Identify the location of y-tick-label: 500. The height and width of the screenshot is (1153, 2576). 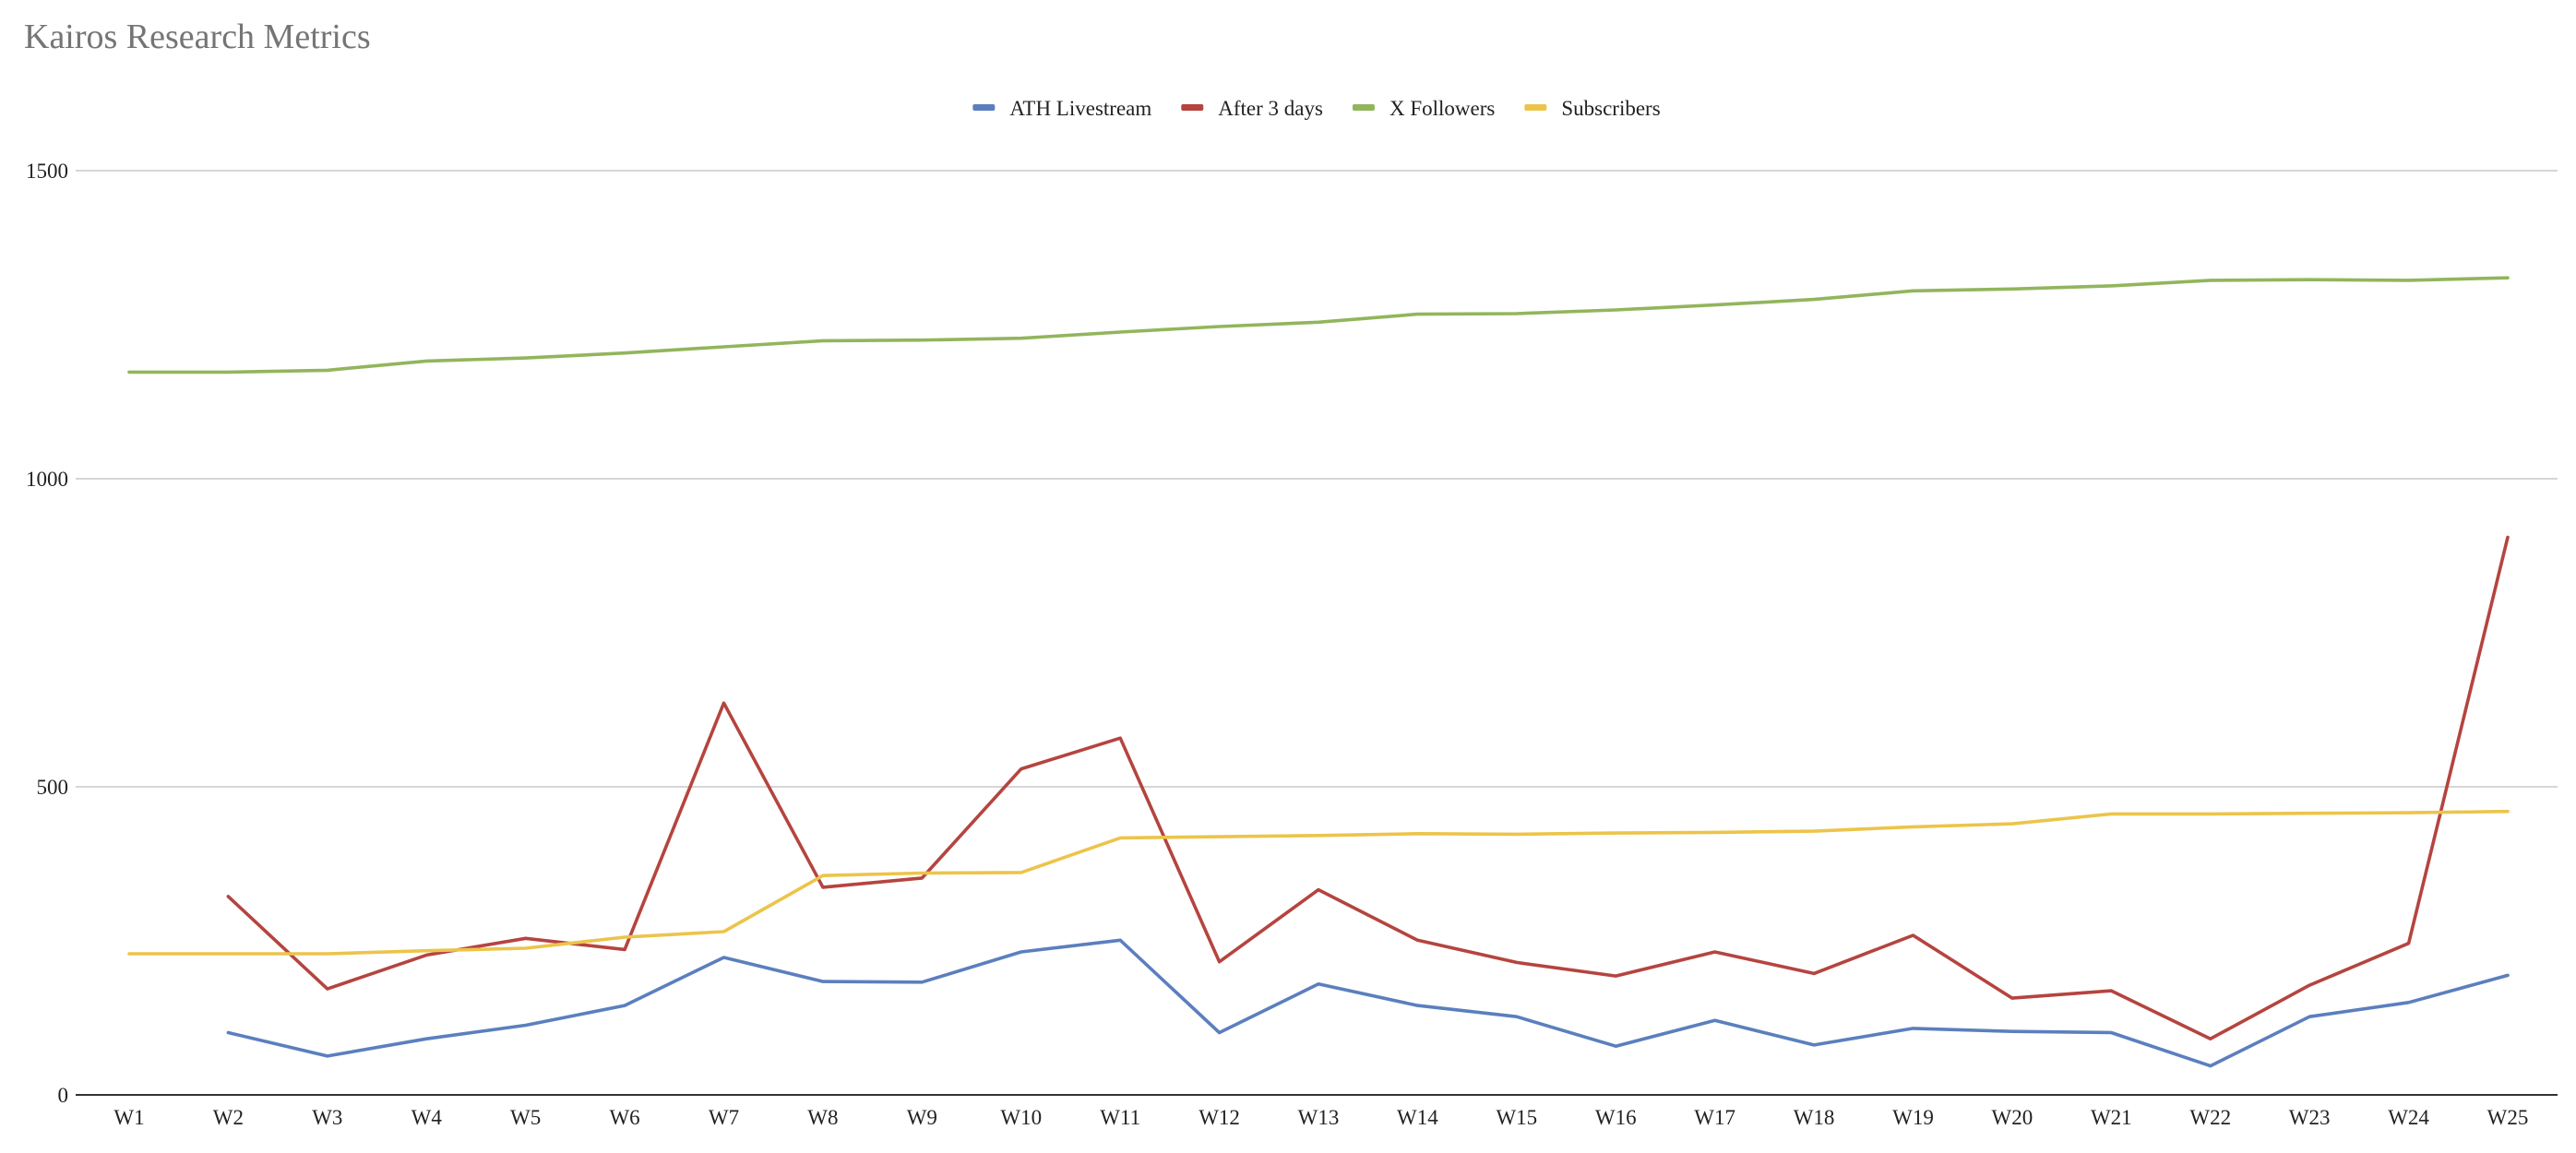
(53, 787).